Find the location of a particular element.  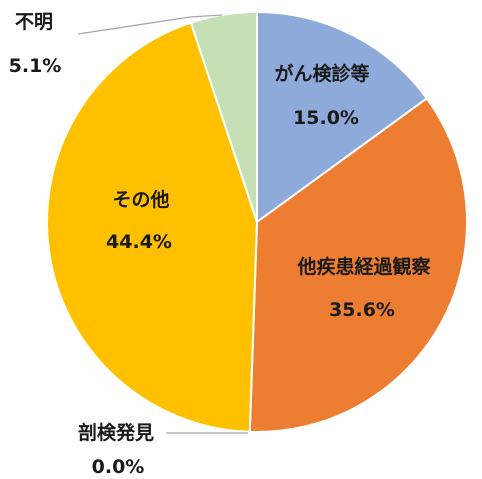

slice-value-autopsy: 0.0% is located at coordinates (118, 467).